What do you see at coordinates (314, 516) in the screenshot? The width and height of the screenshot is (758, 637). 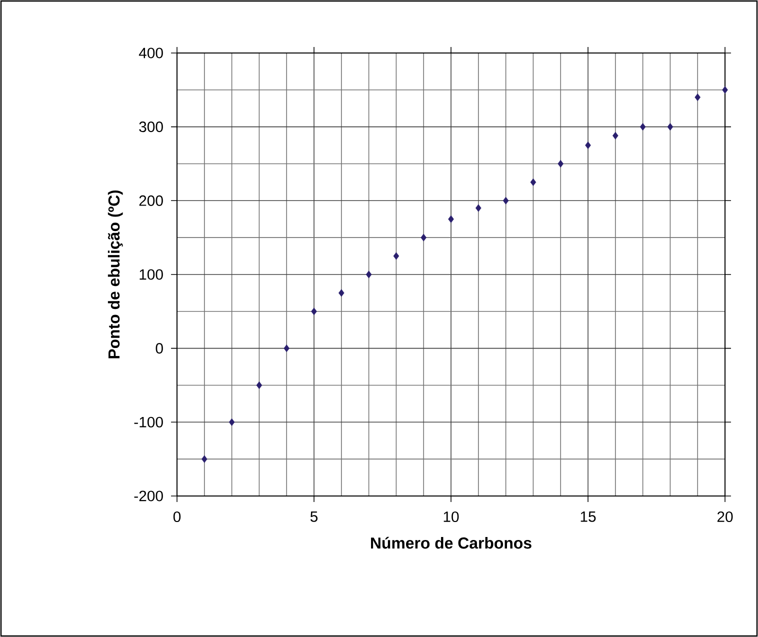 I see `x-tick-label: 5` at bounding box center [314, 516].